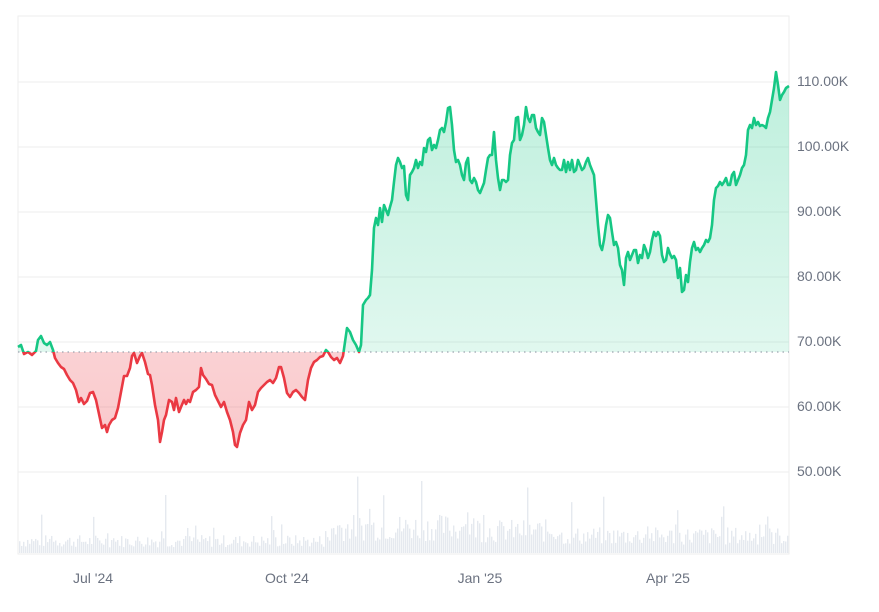  What do you see at coordinates (668, 578) in the screenshot?
I see `x-tick-label: Apr '25` at bounding box center [668, 578].